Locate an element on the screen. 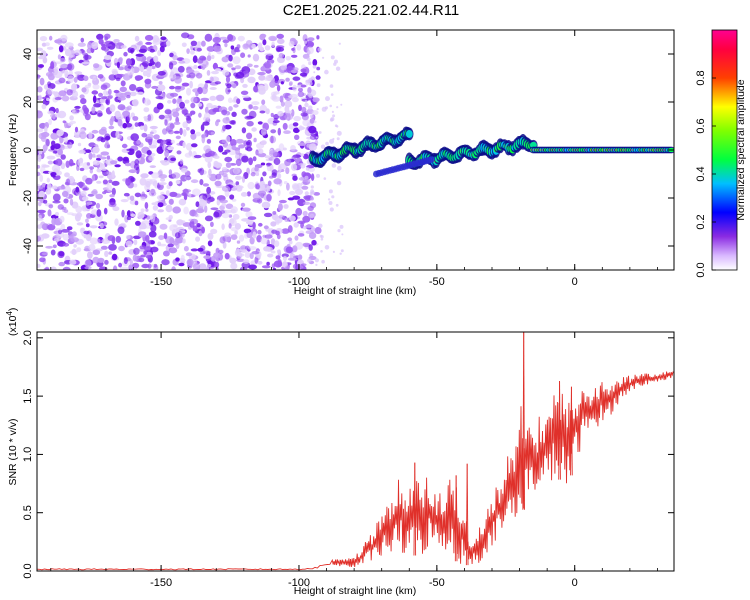  signal-track-mid is located at coordinates (409, 134).